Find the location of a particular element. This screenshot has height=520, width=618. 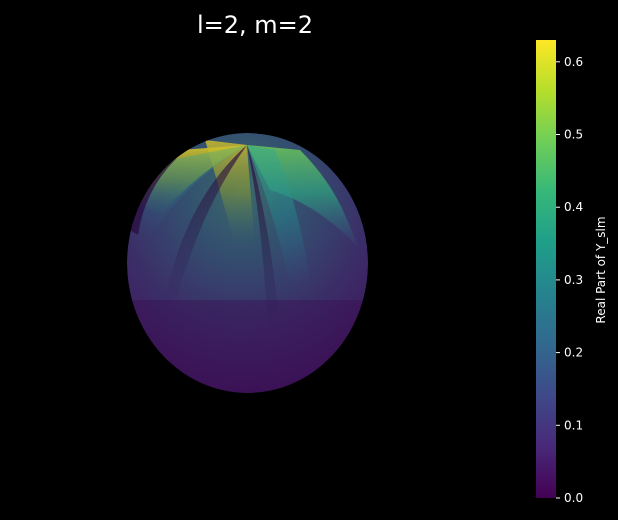

lobe-yellow-center is located at coordinates (230, 192).